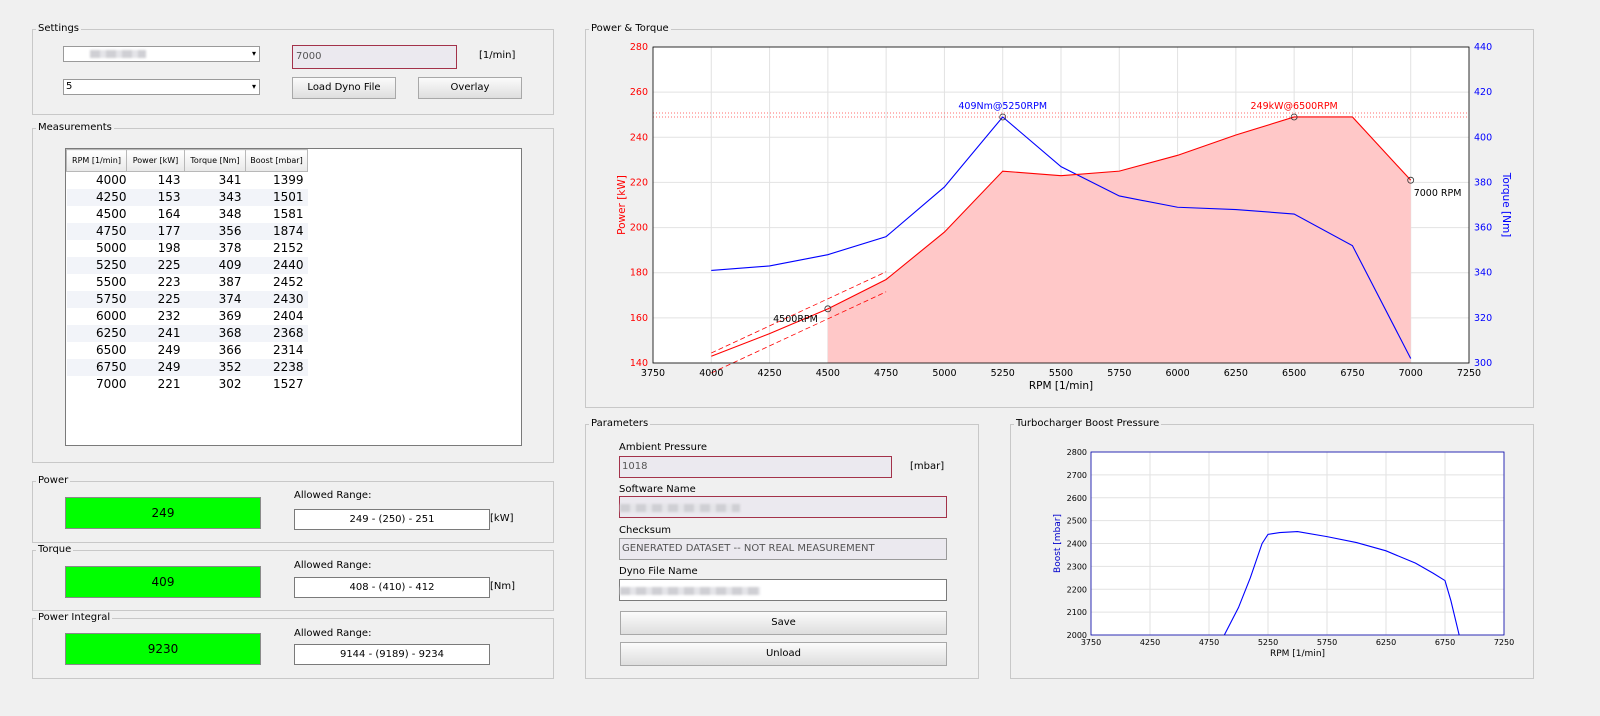 Image resolution: width=1600 pixels, height=716 pixels. I want to click on cell-boost: 2152, so click(276, 248).